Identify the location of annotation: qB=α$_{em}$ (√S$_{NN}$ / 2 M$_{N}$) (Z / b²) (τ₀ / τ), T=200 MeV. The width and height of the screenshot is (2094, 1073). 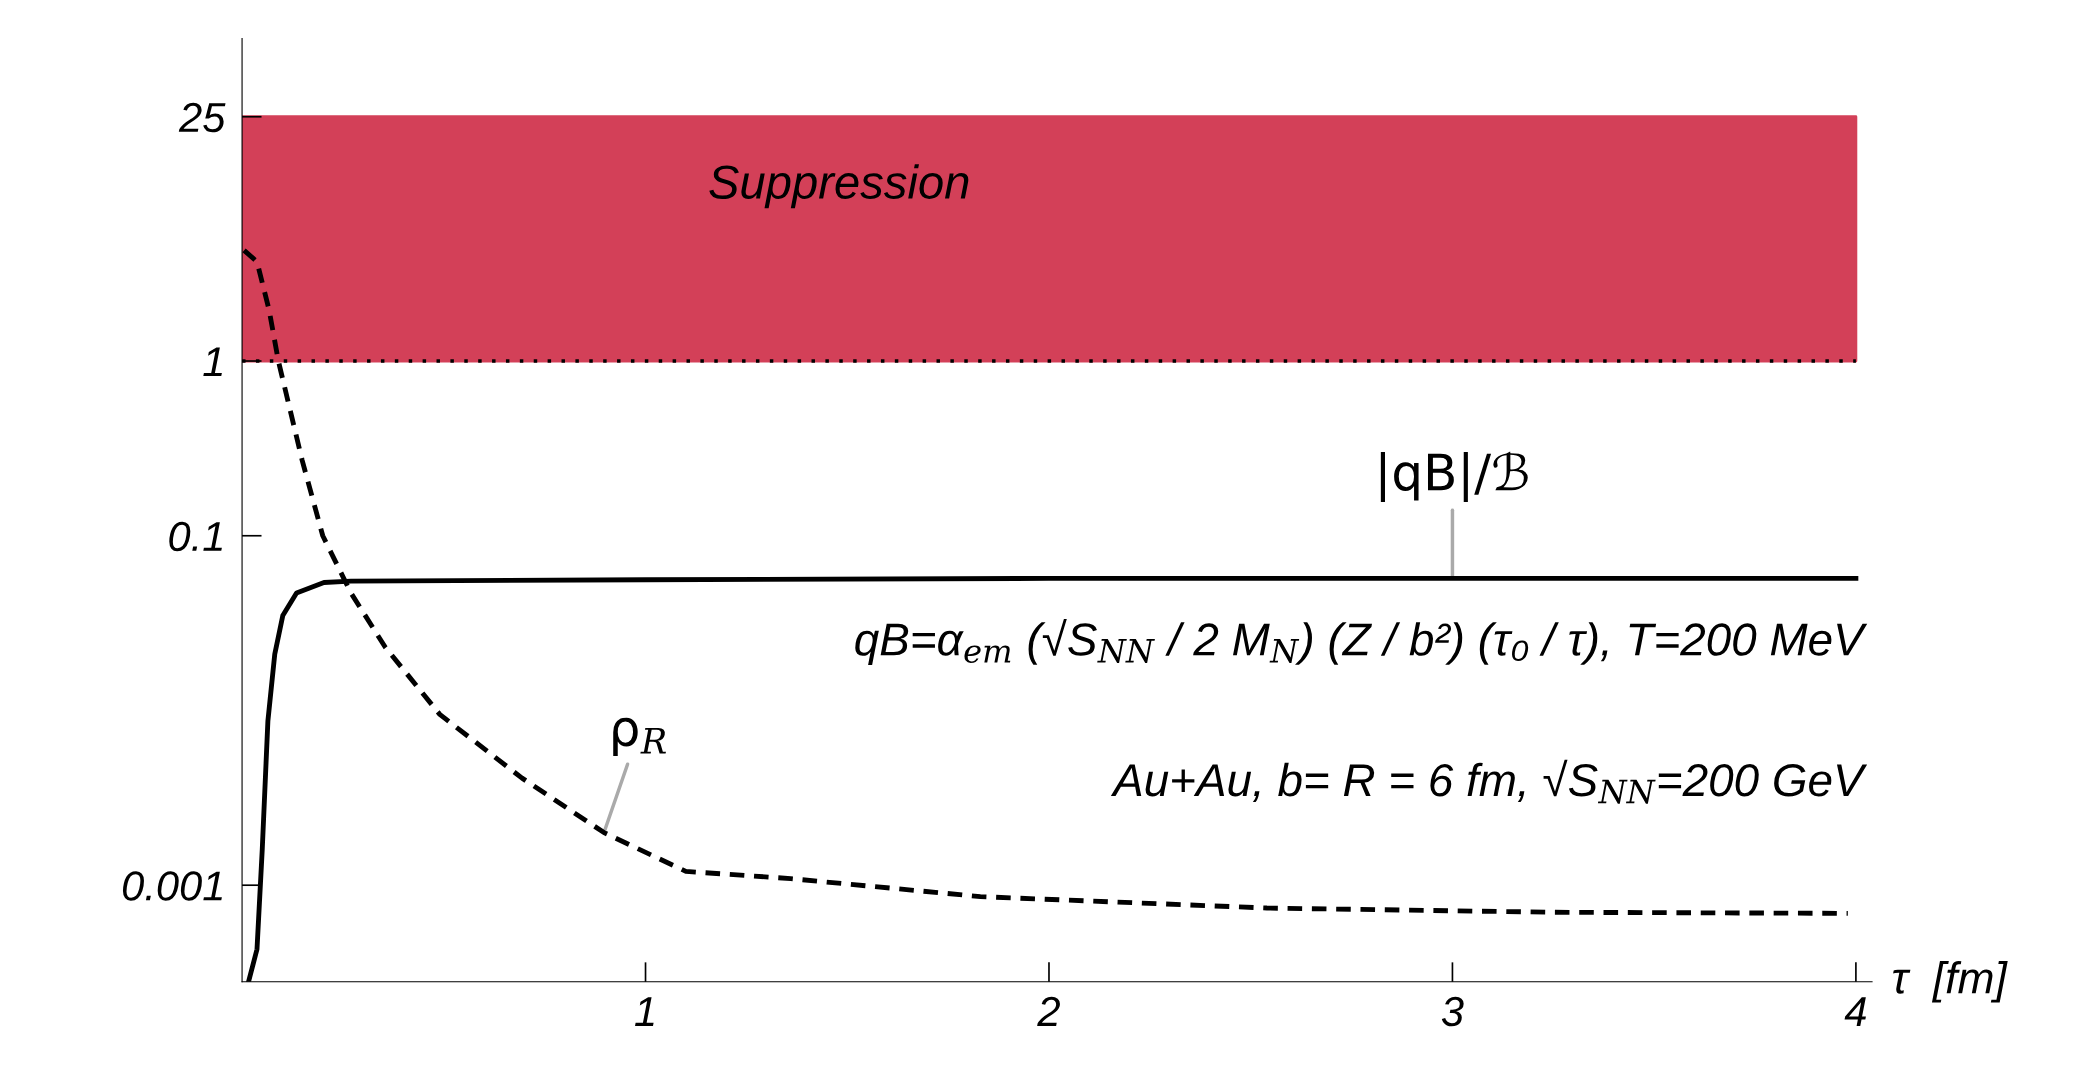
(1361, 642).